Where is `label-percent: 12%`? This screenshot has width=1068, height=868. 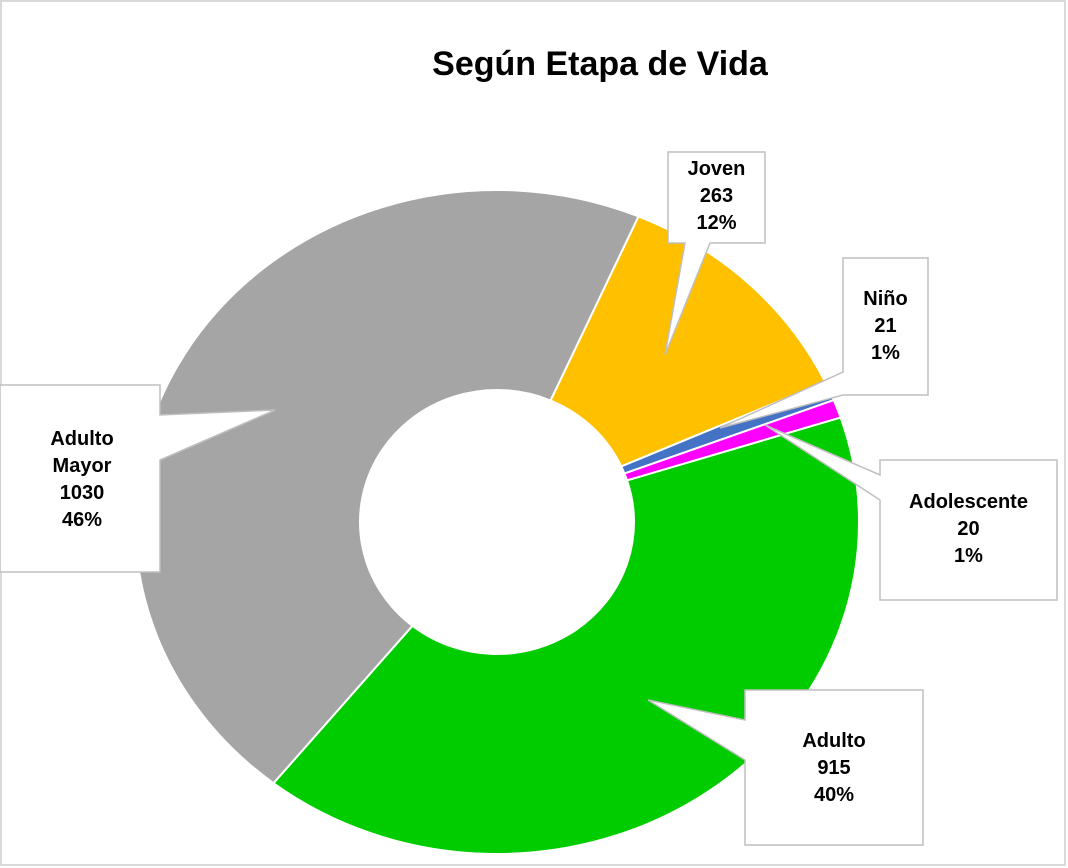
label-percent: 12% is located at coordinates (716, 223).